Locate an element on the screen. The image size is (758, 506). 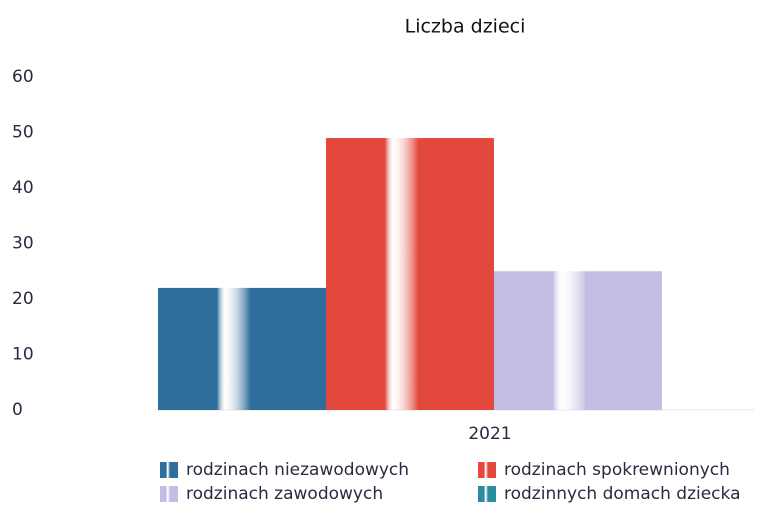
y-tick-label: 60 is located at coordinates (23, 77).